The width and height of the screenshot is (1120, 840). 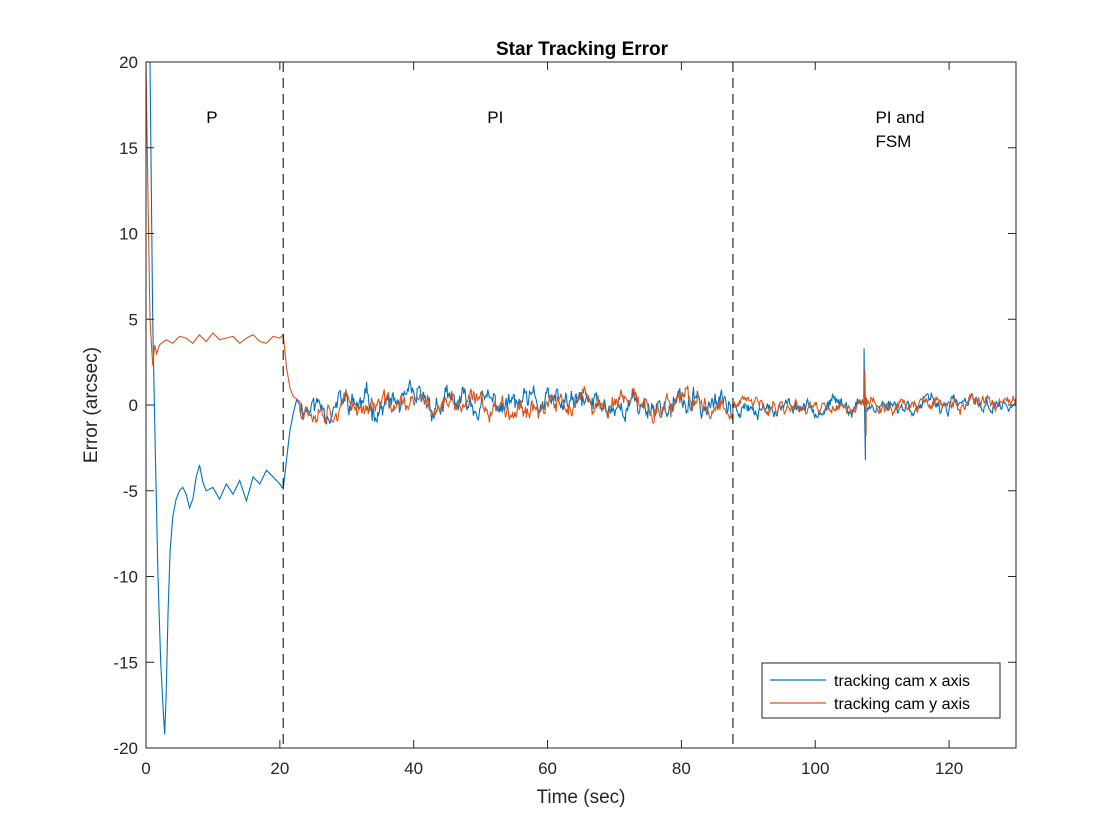 What do you see at coordinates (580, 797) in the screenshot?
I see `x-axis-label: Time (sec)` at bounding box center [580, 797].